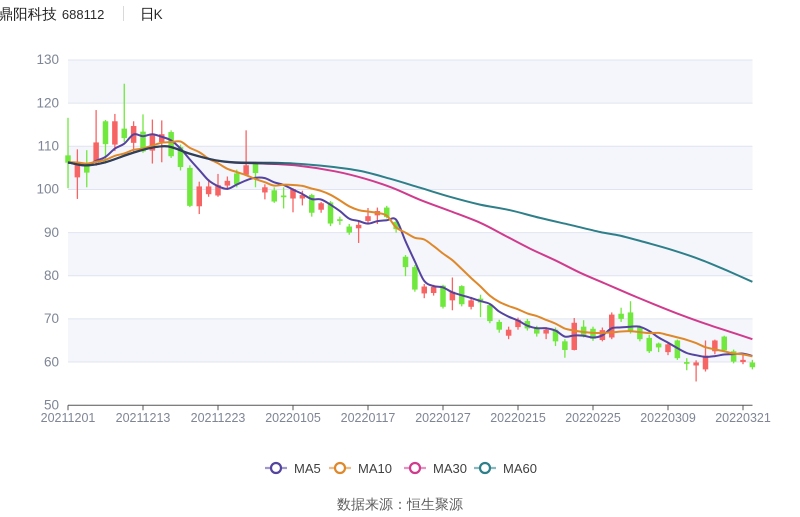 The height and width of the screenshot is (517, 800). I want to click on svg-text: 60, so click(51, 361).